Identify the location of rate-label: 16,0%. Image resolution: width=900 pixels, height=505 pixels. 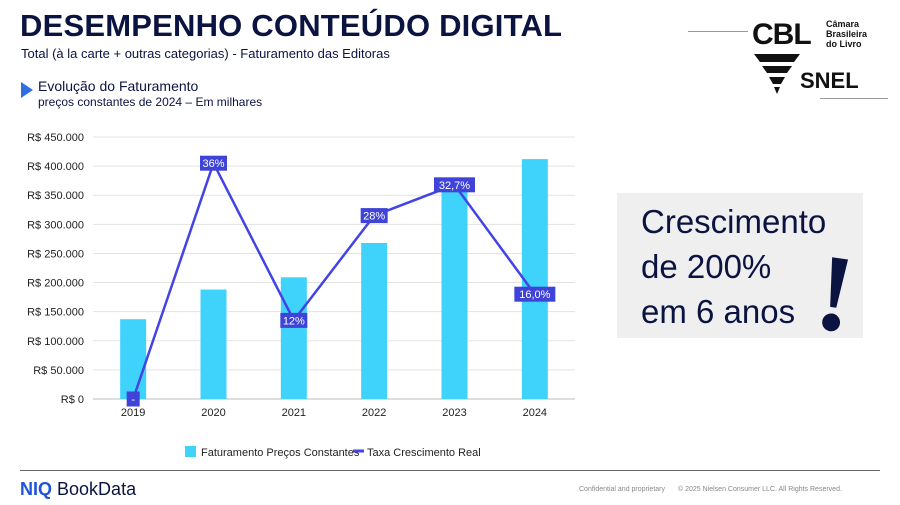
(534, 295).